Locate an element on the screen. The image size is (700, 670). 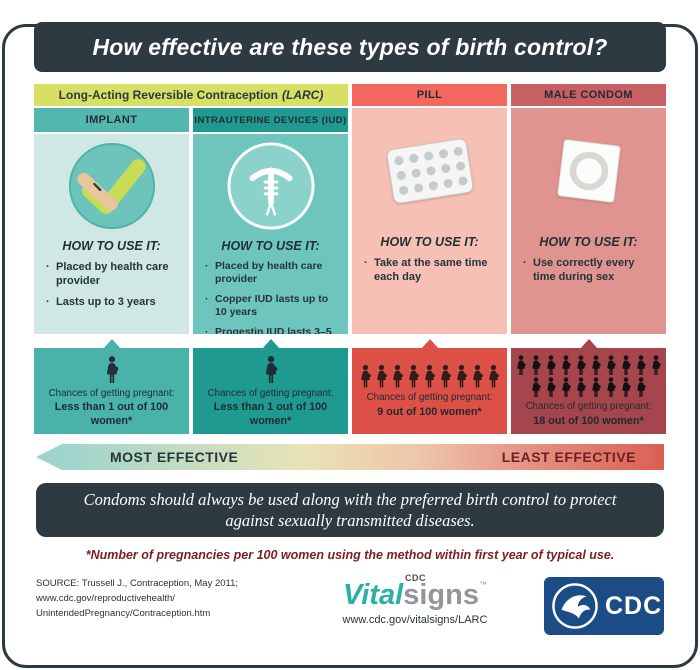
column-header-pill: PILL is located at coordinates (429, 95).